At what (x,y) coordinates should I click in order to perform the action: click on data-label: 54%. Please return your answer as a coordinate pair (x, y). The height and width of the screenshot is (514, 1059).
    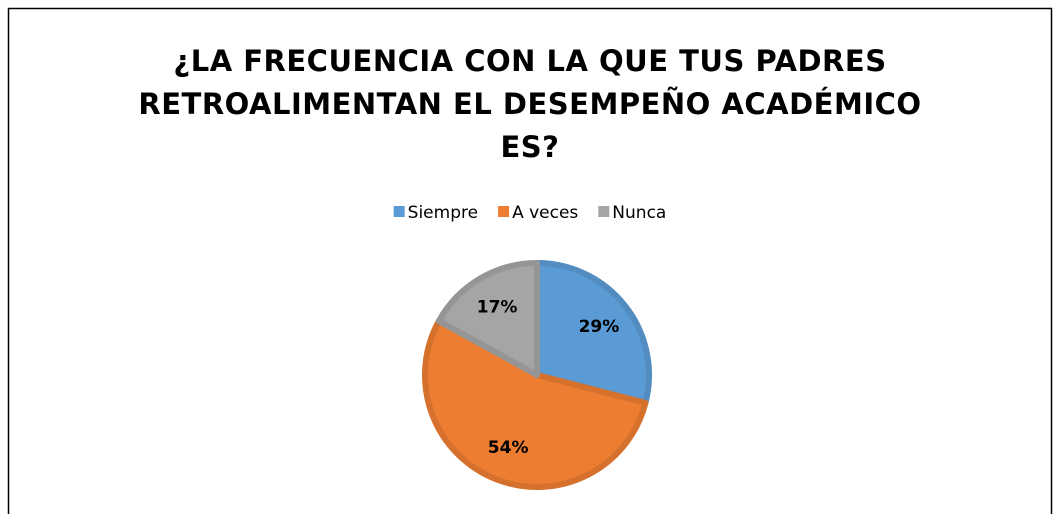
    Looking at the image, I should click on (508, 448).